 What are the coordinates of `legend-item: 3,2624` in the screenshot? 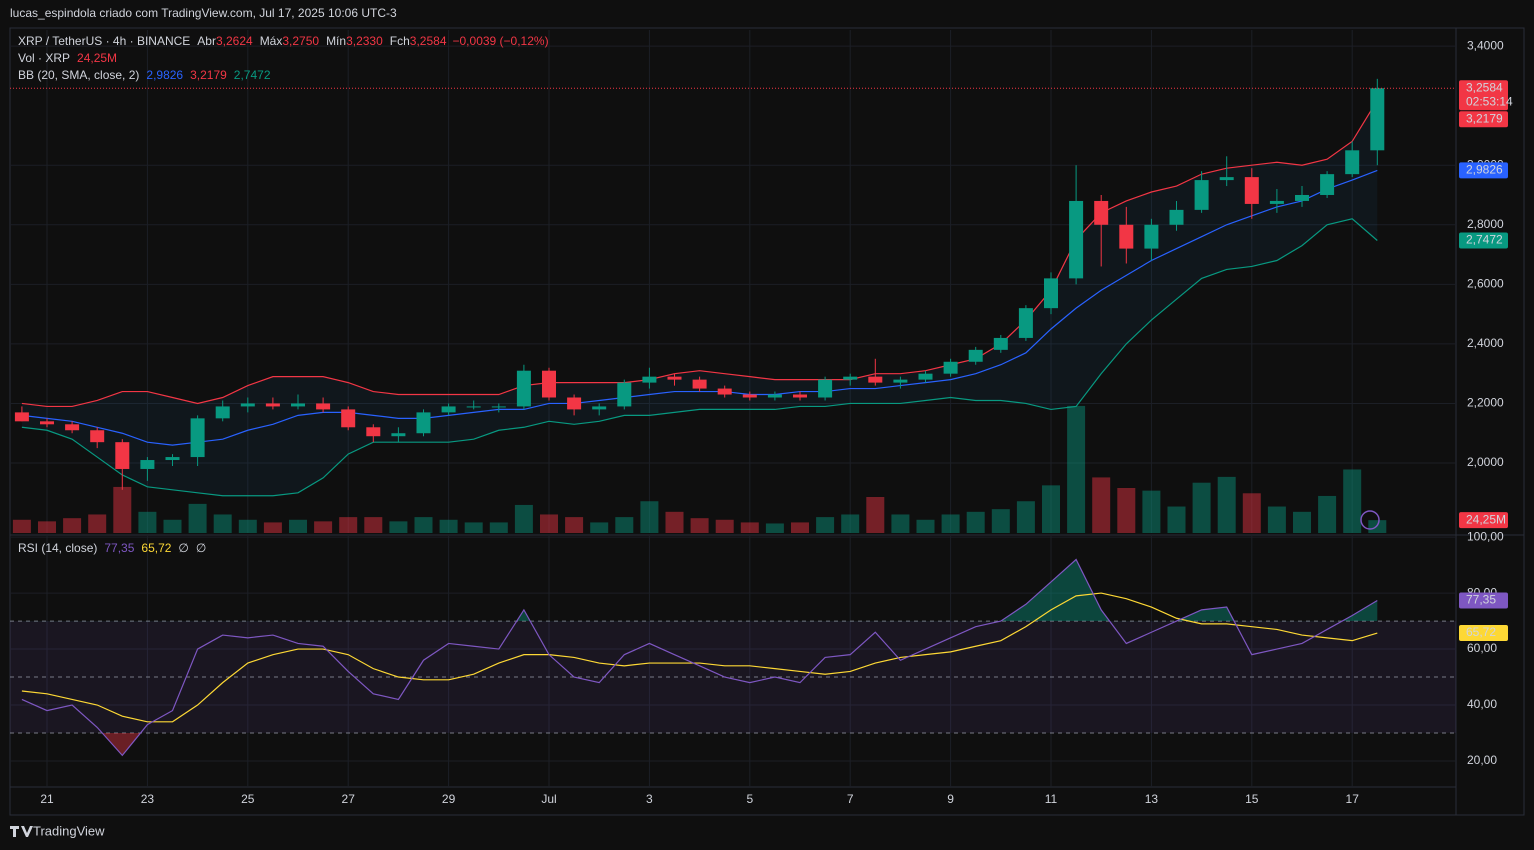 It's located at (234, 41).